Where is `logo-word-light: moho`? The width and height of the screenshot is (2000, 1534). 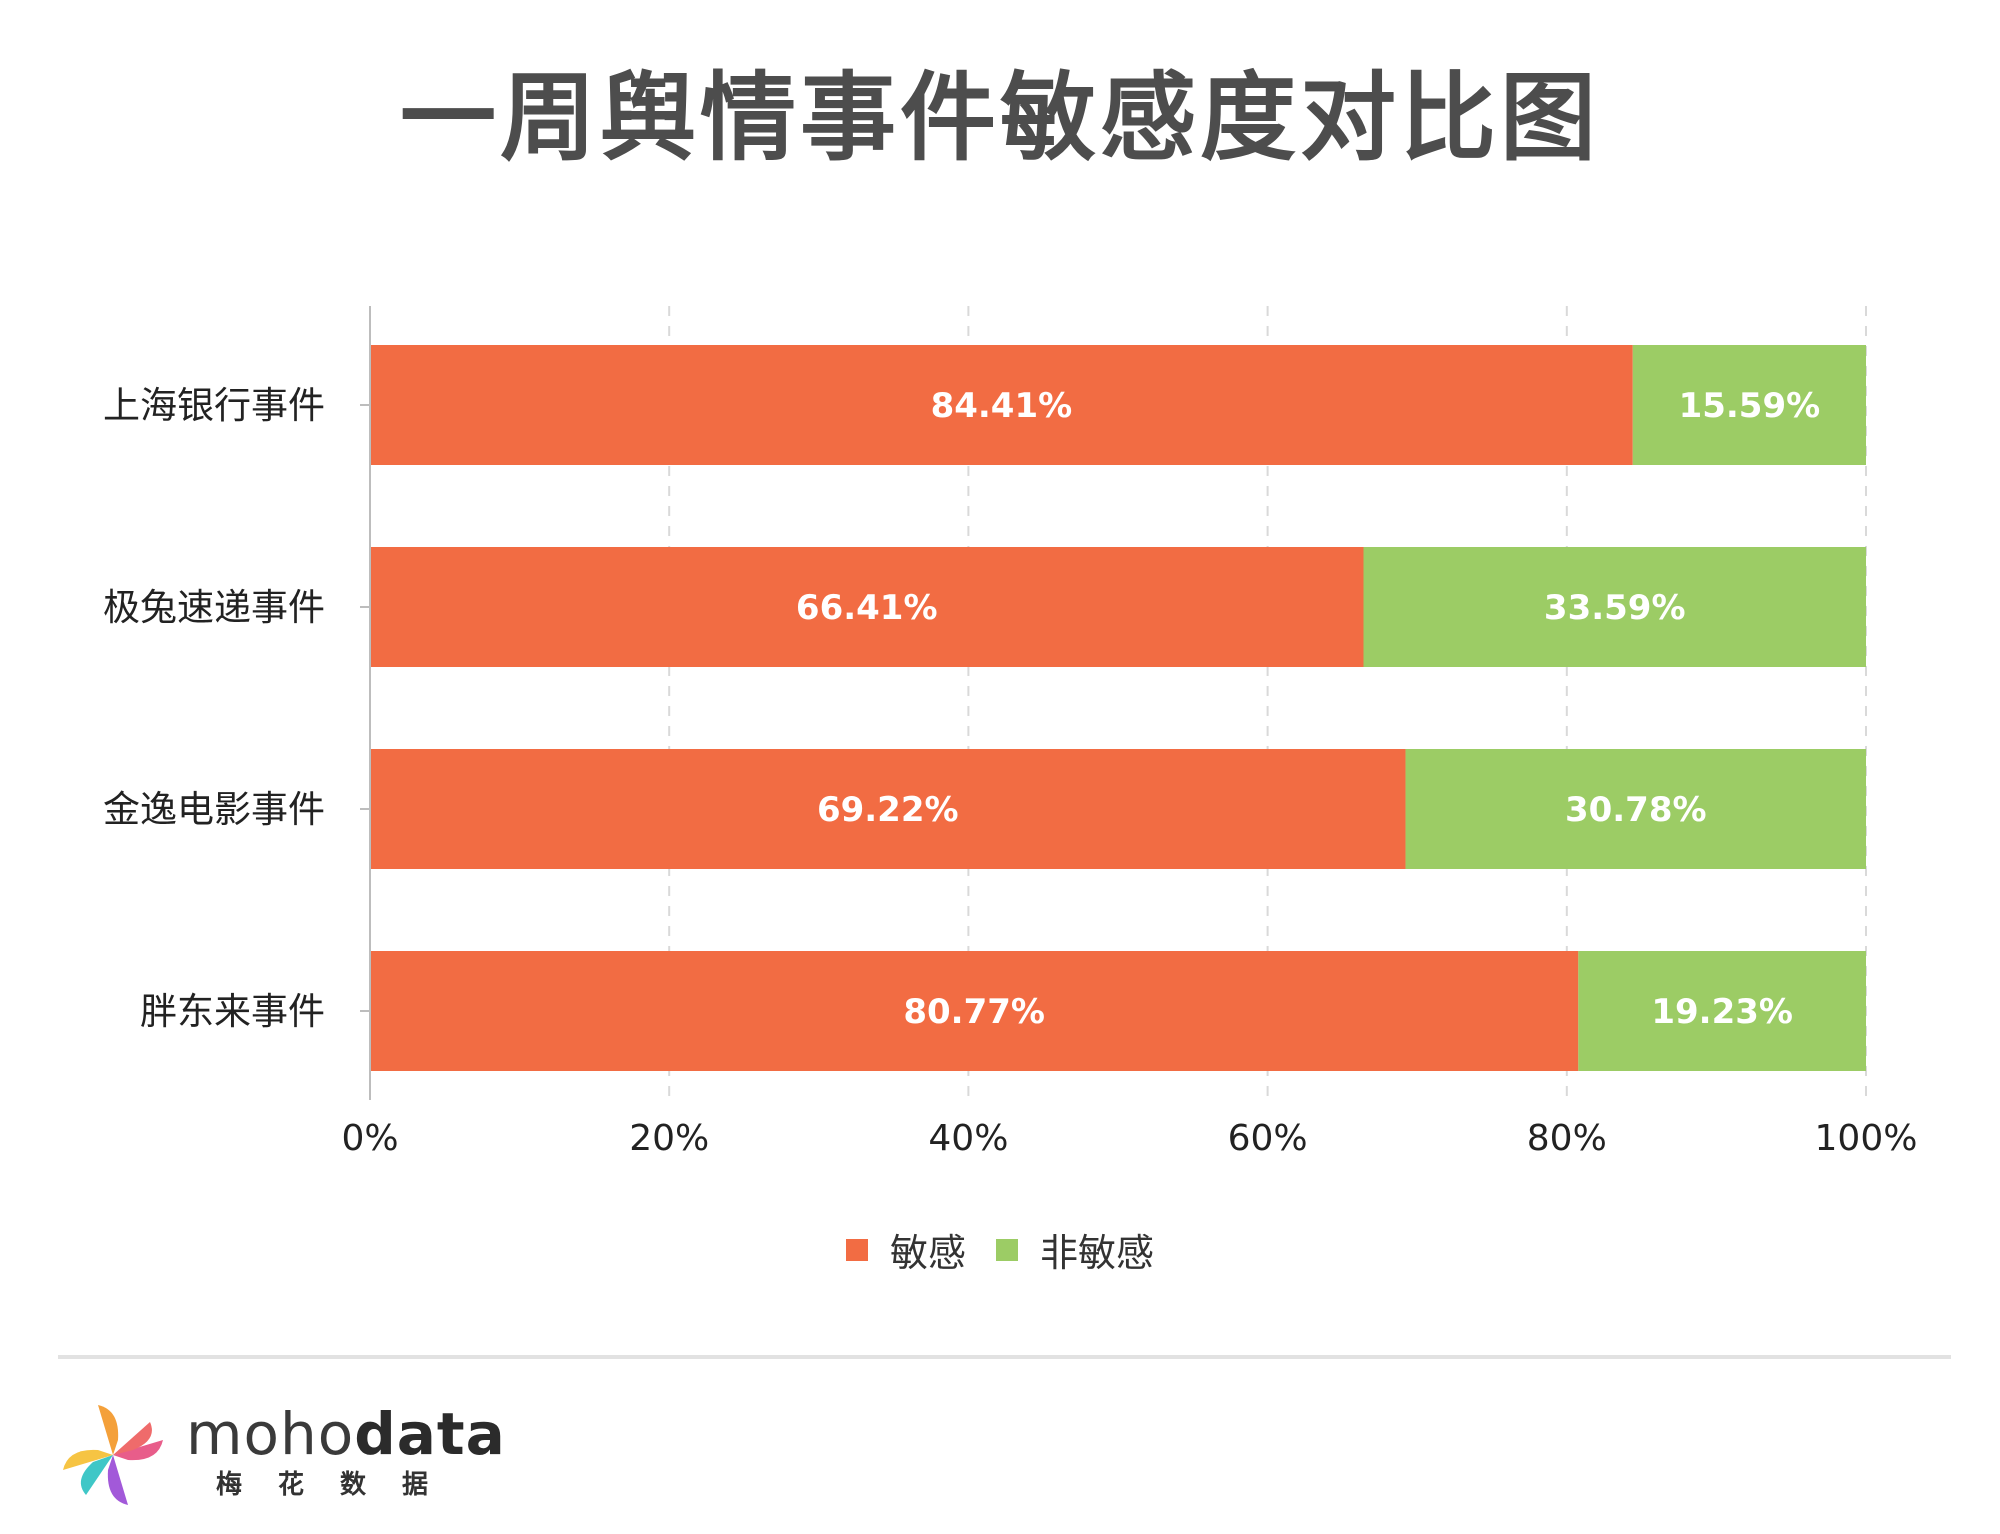
logo-word-light: moho is located at coordinates (270, 1434).